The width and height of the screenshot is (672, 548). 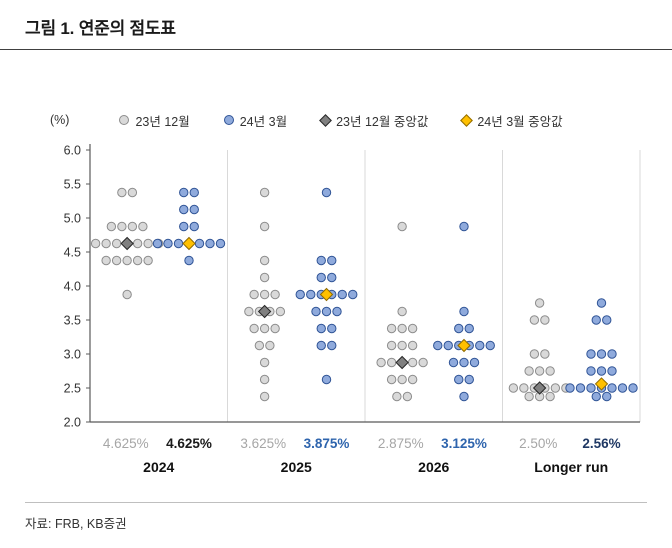 I want to click on gray-diamond-icon, so click(x=325, y=120).